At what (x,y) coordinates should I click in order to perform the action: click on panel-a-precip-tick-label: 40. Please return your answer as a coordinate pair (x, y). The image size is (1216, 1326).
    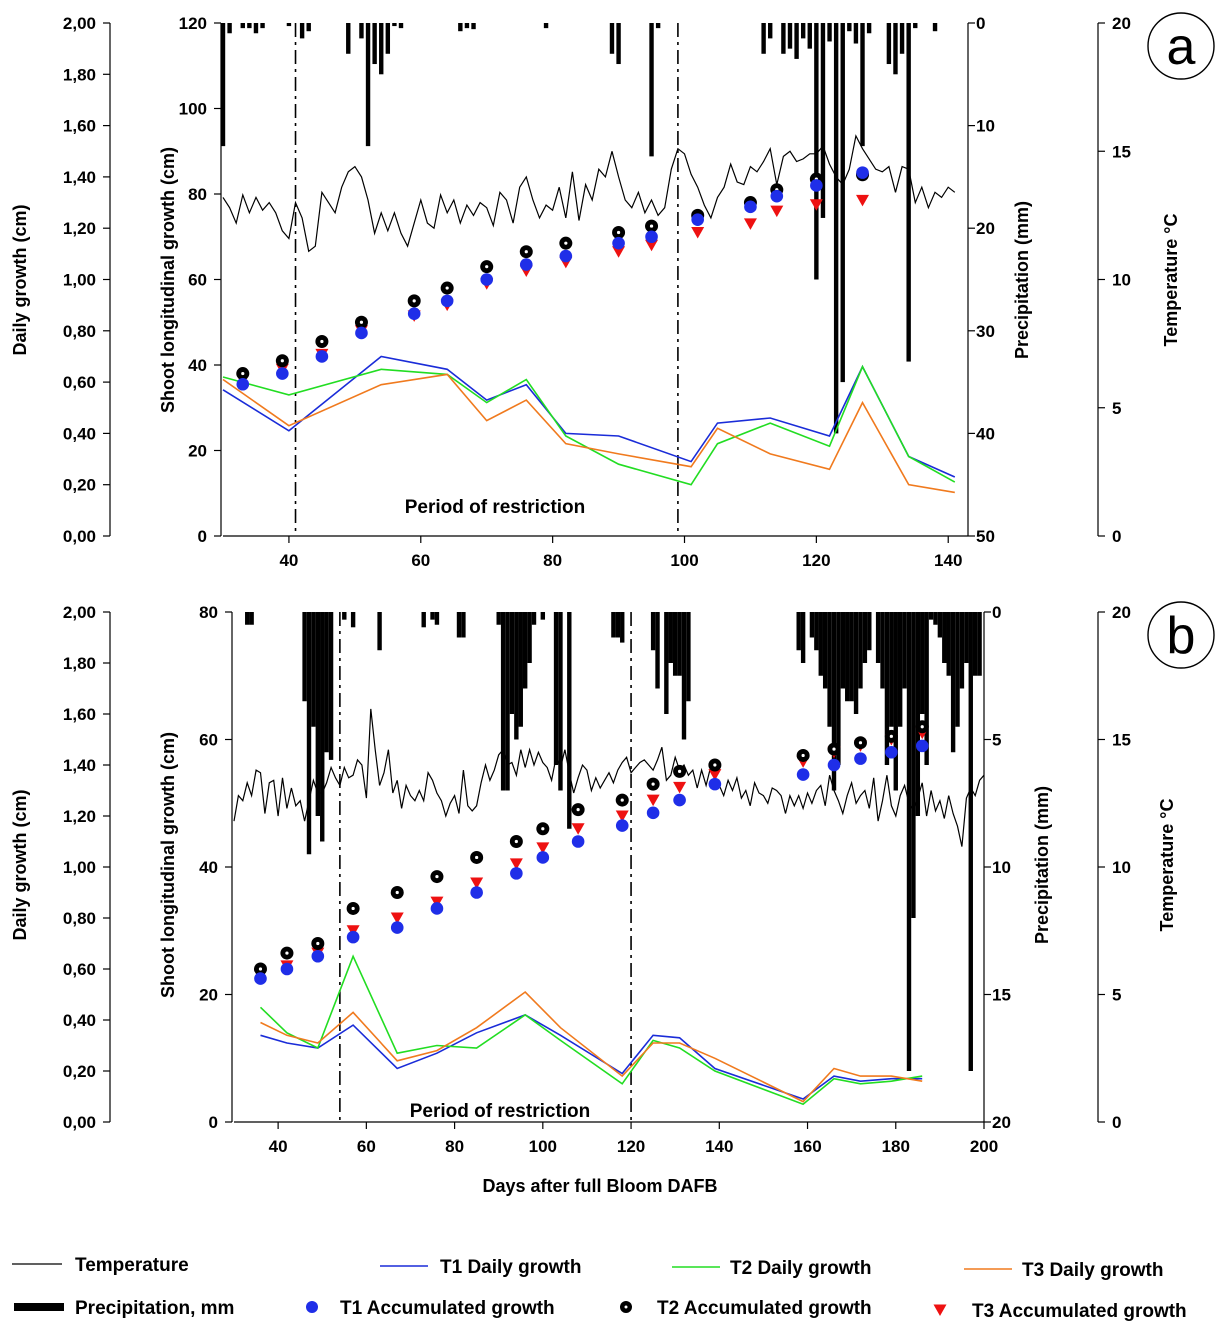
    Looking at the image, I should click on (985, 433).